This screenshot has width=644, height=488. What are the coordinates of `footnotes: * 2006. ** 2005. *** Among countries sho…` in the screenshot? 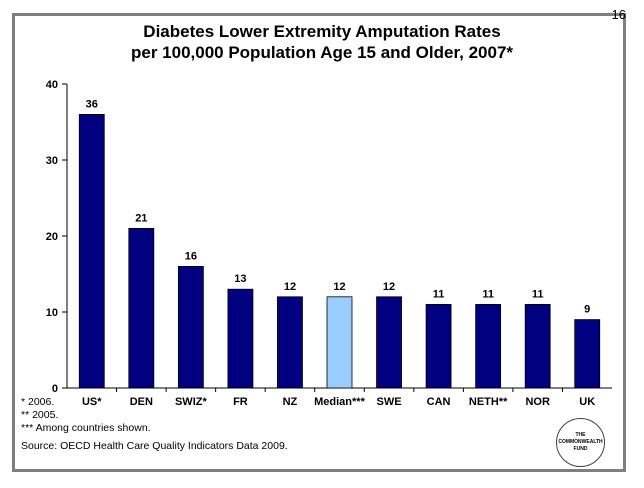 It's located at (86, 415).